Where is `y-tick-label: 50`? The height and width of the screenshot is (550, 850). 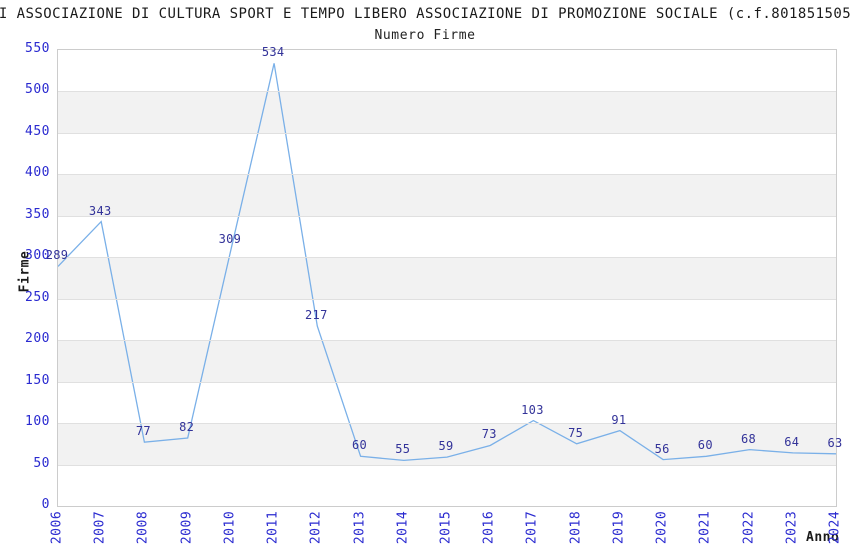
y-tick-label: 50 is located at coordinates (41, 463).